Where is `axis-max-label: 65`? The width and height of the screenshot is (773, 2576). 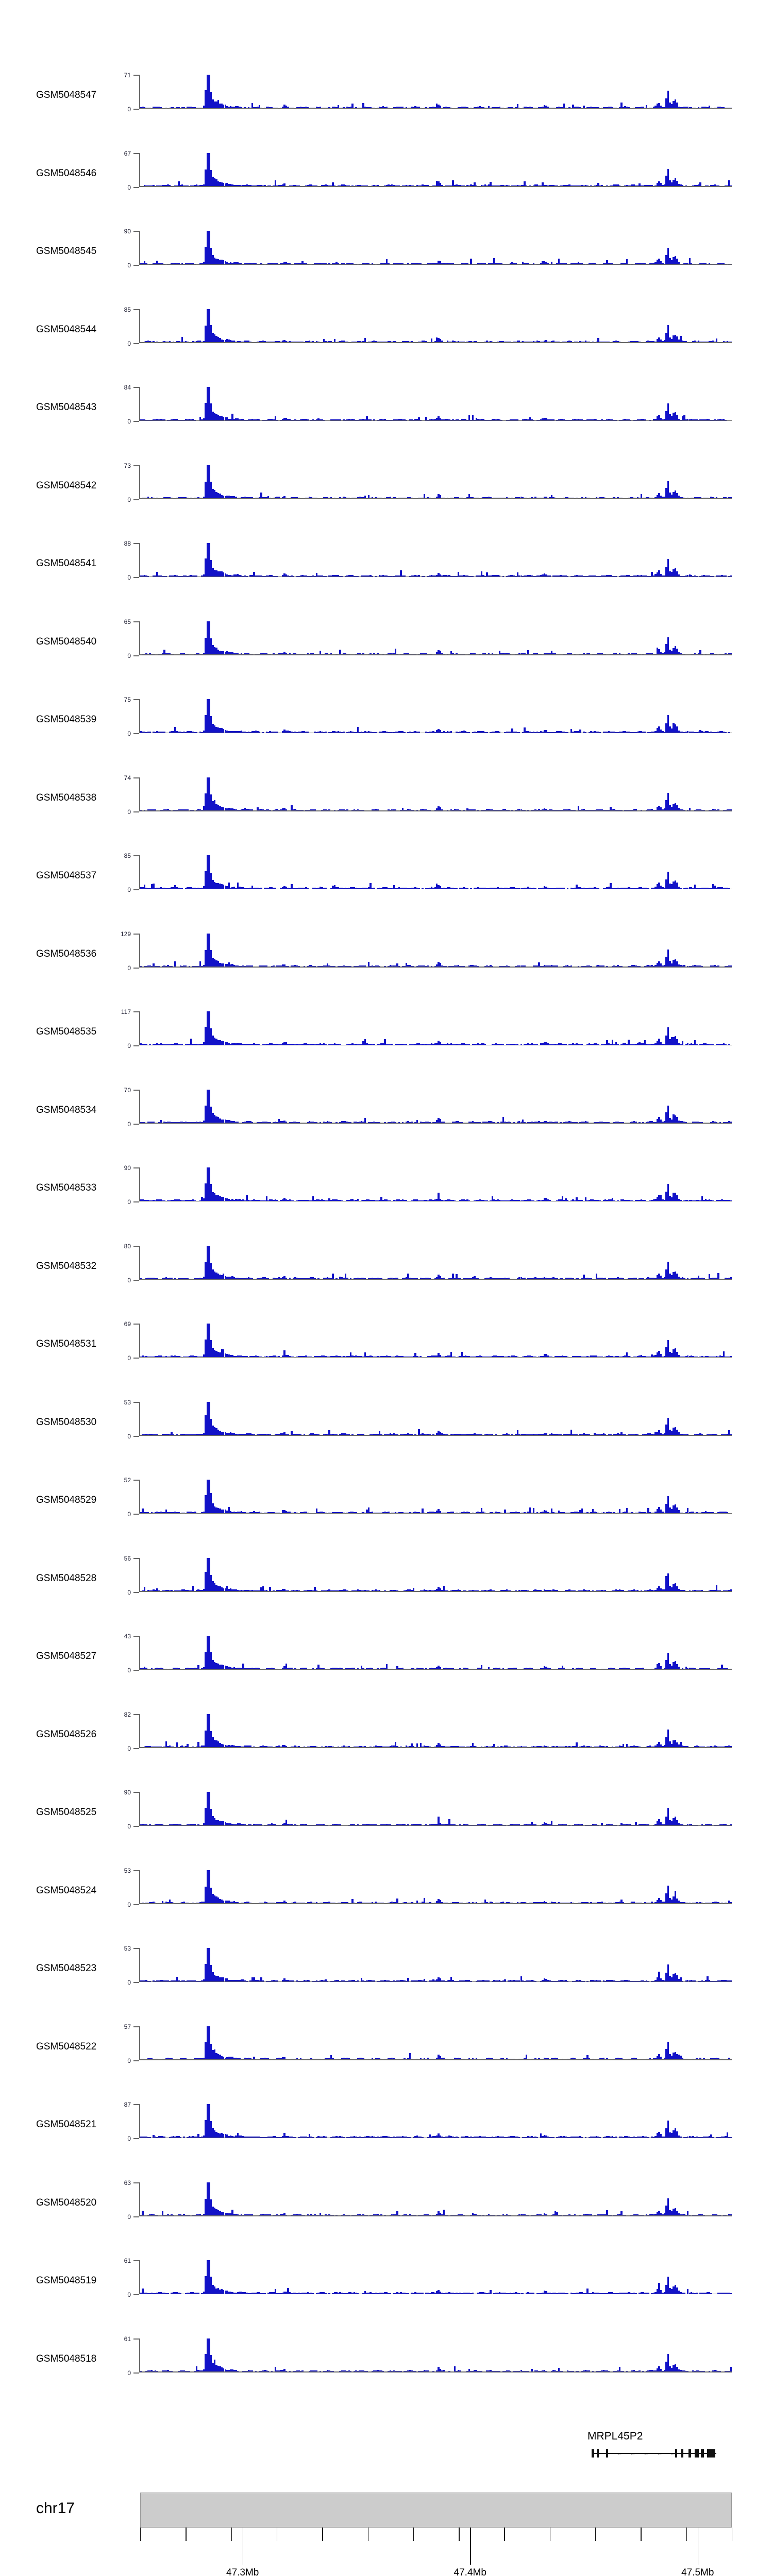
axis-max-label: 65 is located at coordinates (119, 622).